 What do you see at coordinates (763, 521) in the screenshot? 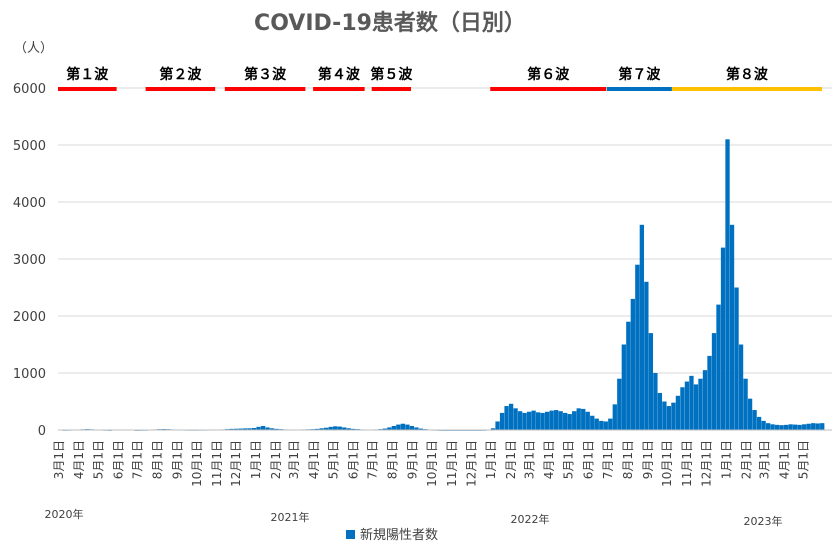
I see `year-label: 2023年` at bounding box center [763, 521].